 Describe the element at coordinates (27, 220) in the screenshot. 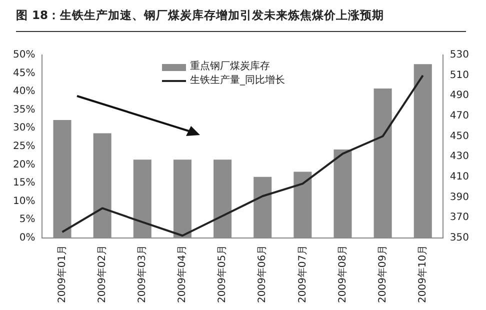

I see `y-tick-label: 5%` at that location.